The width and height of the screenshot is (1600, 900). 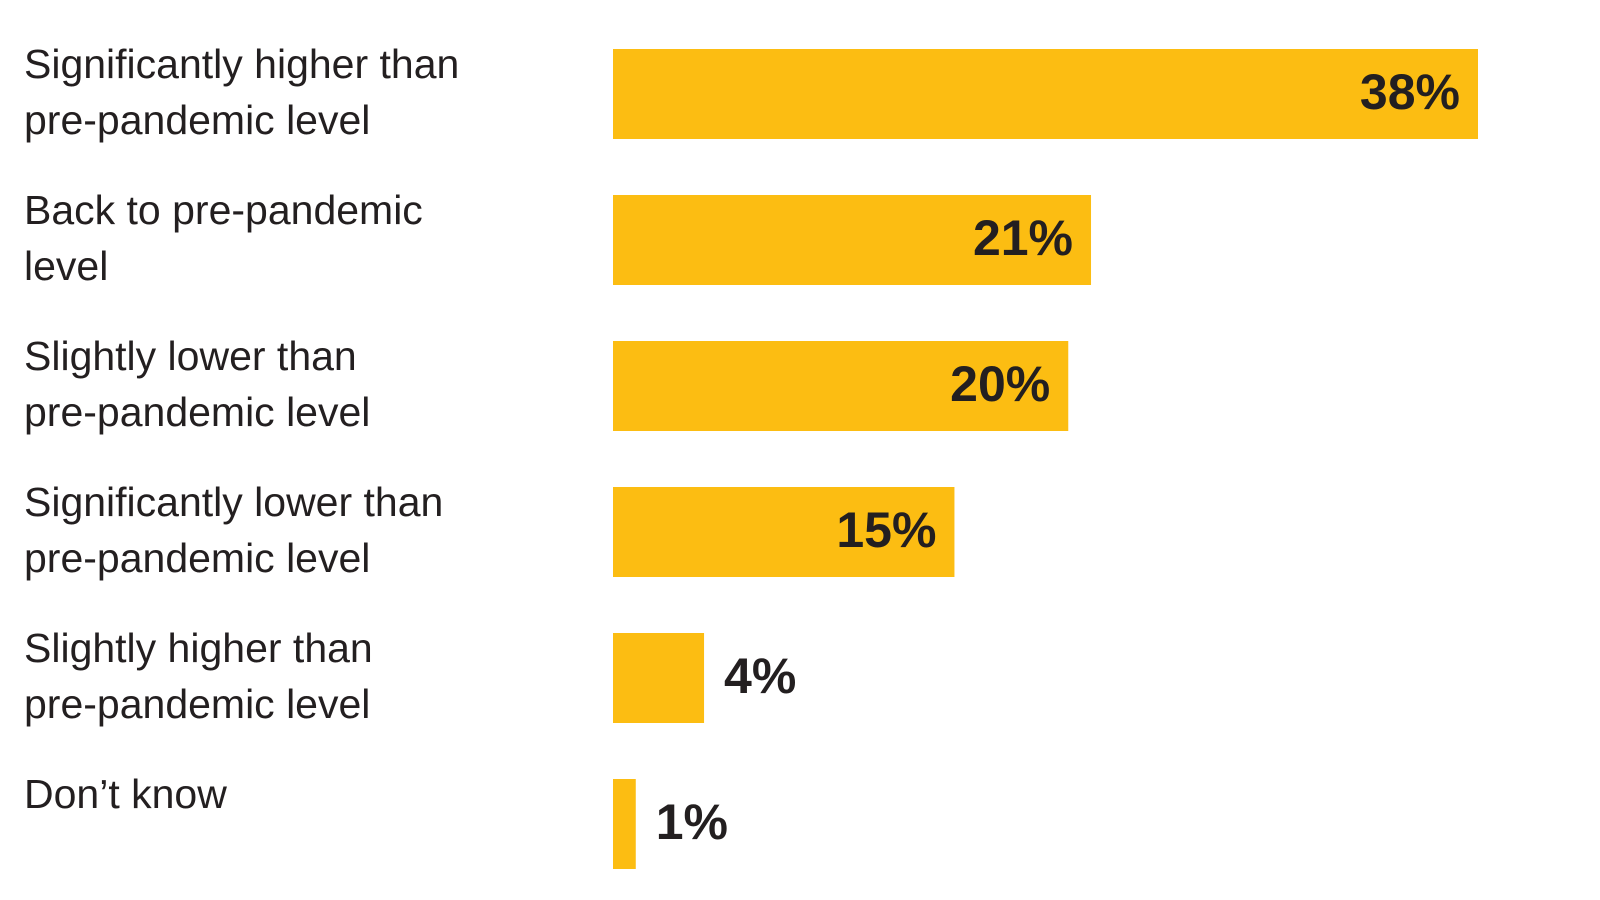 What do you see at coordinates (198, 648) in the screenshot?
I see `category-label: Slightly higher than` at bounding box center [198, 648].